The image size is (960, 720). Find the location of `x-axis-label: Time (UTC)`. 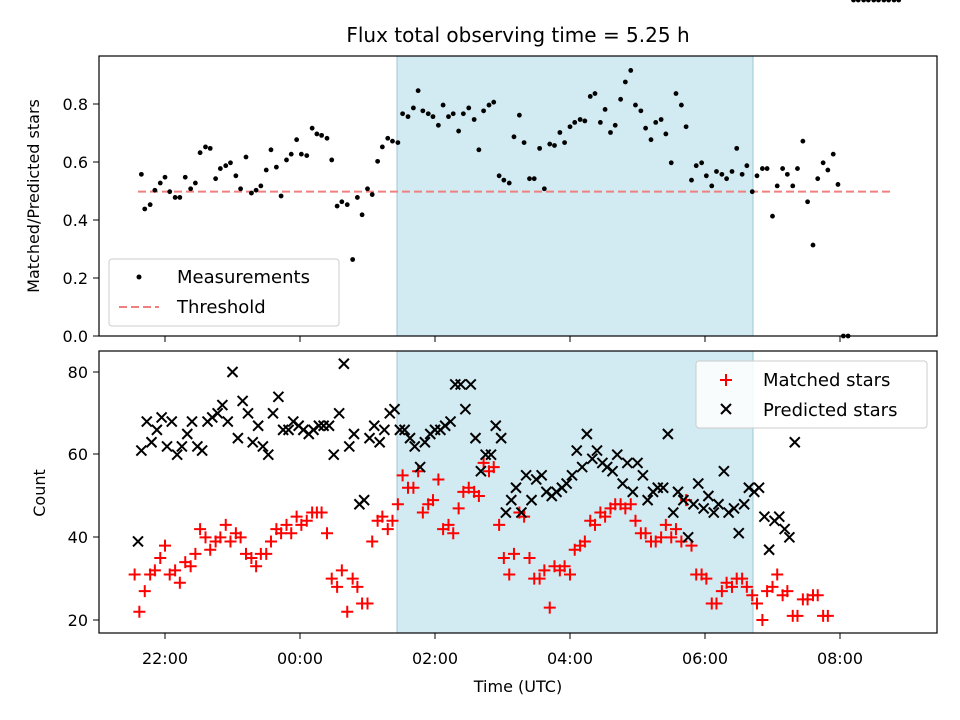

x-axis-label: Time (UTC) is located at coordinates (517, 686).